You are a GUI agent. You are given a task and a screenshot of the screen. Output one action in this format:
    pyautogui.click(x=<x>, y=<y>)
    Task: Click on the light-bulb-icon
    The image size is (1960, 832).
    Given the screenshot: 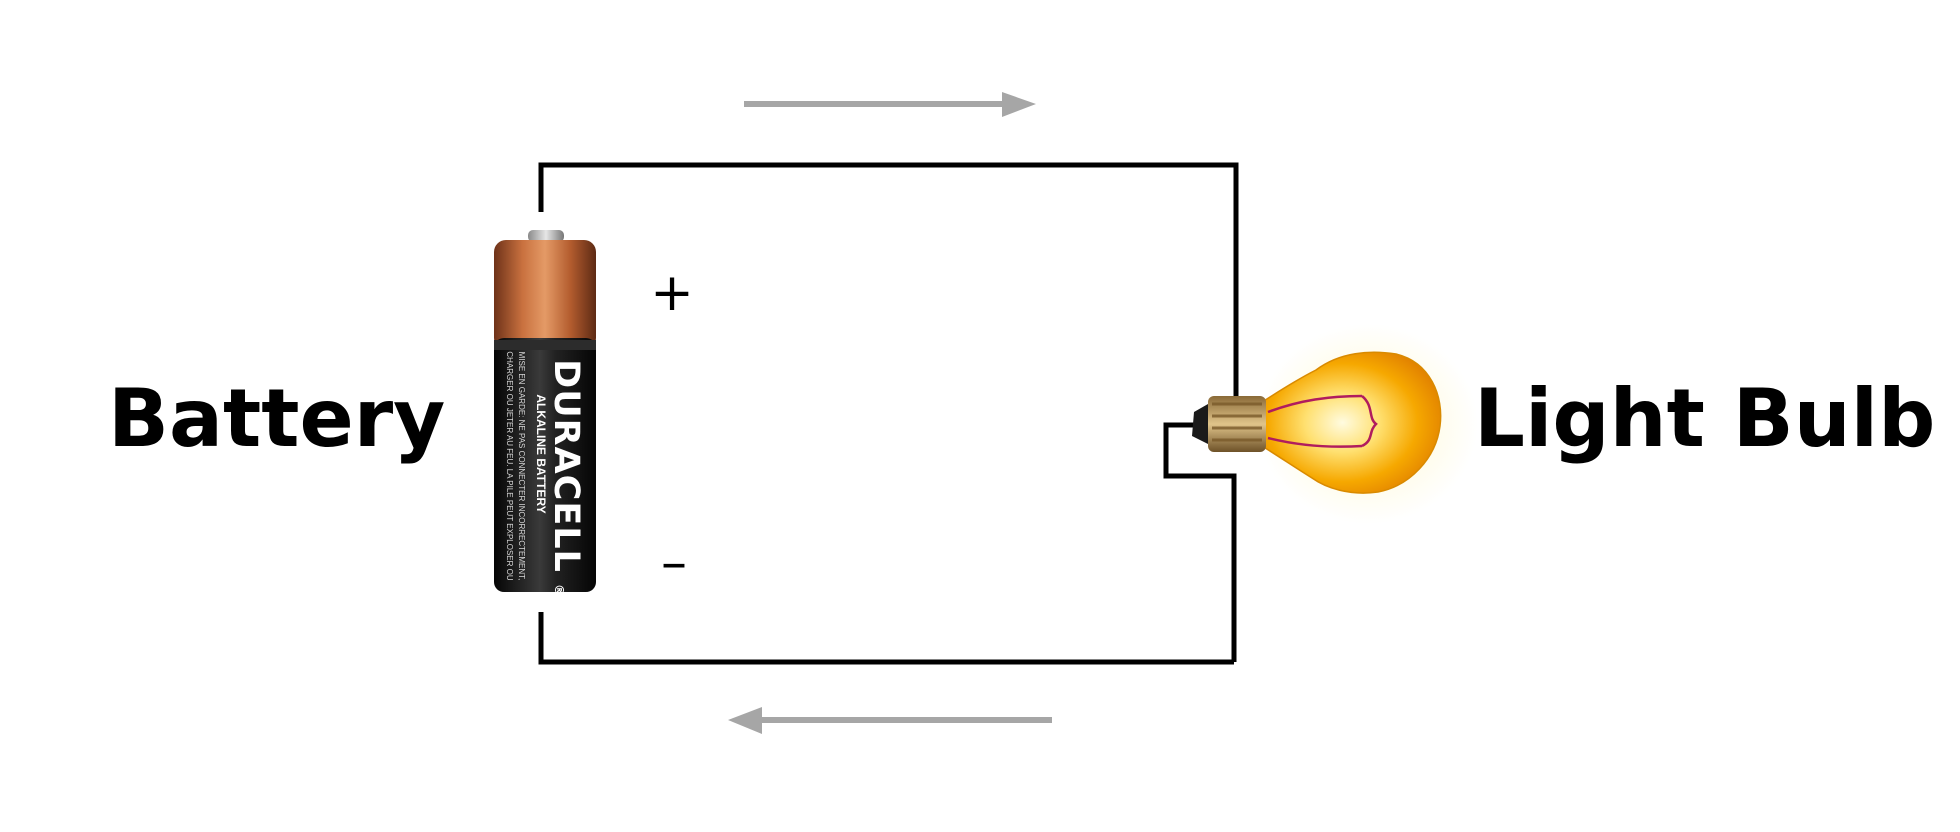 What is the action you would take?
    pyautogui.click(x=1335, y=424)
    